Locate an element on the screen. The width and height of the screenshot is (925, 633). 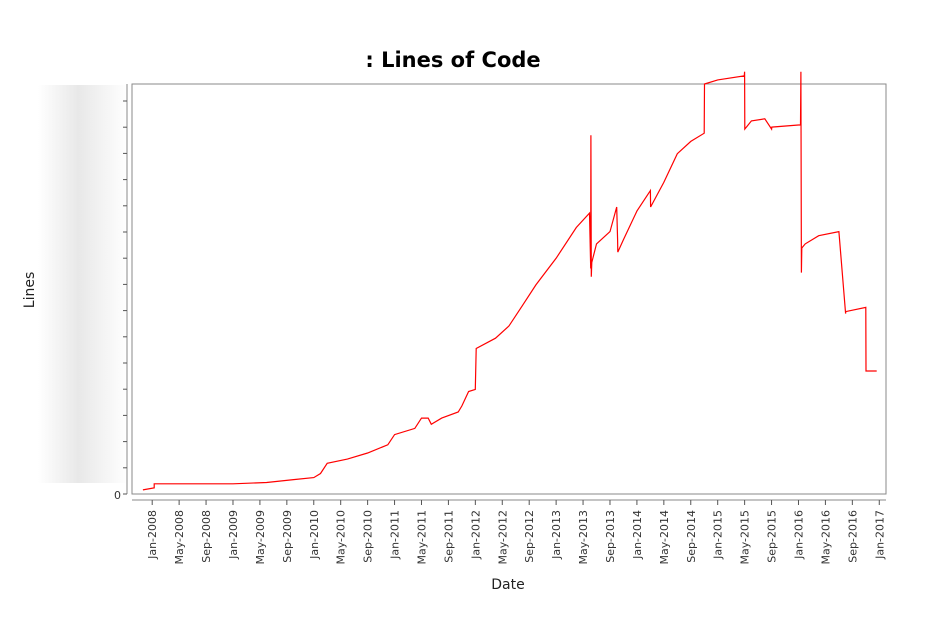
x-tick-label-18: Jan-2014 is located at coordinates (637, 535).